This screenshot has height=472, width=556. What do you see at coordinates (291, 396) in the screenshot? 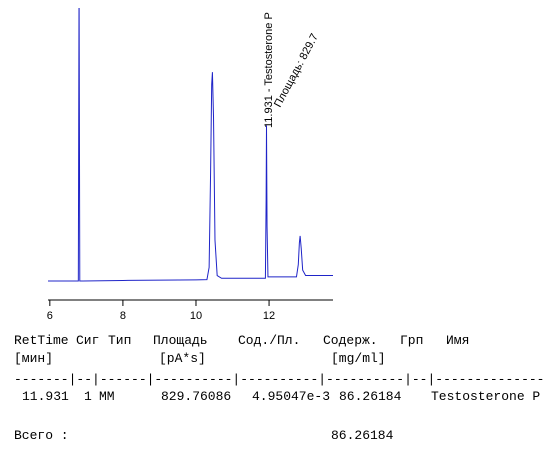
I see `cell: 4.95047e-3` at bounding box center [291, 396].